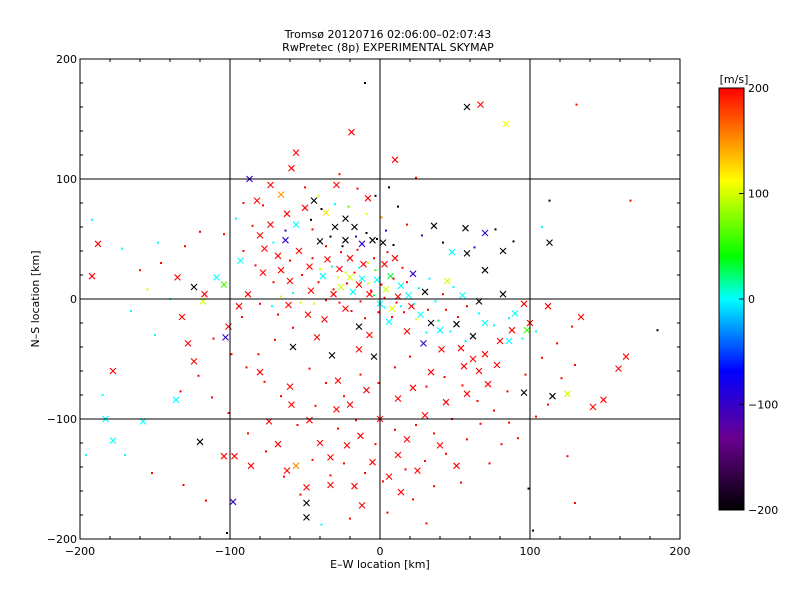 This screenshot has width=800, height=600. Describe the element at coordinates (748, 295) in the screenshot. I see `colorbar: [m/s] 200 100 0 −100 −200` at that location.